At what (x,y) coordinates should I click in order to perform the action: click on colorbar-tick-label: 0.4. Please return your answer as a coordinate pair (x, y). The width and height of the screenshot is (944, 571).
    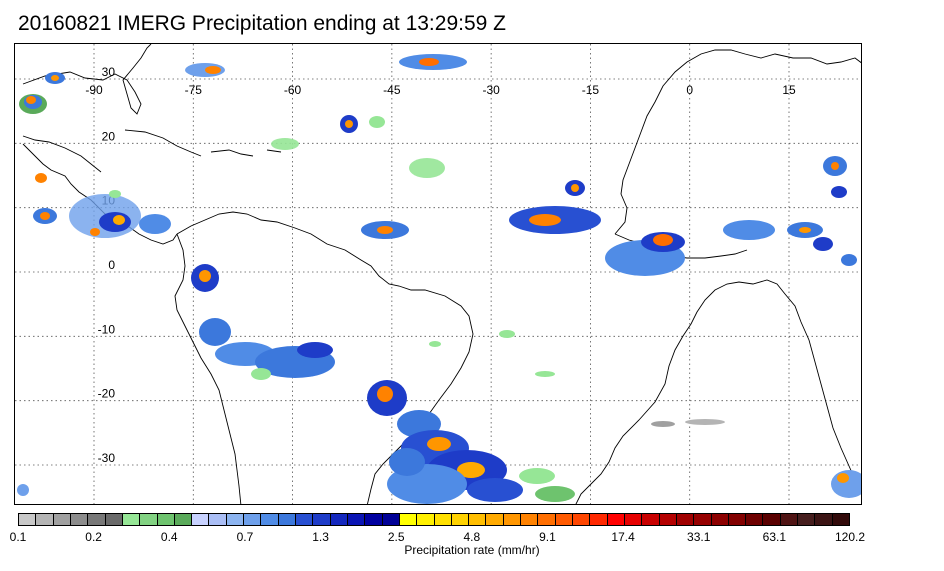
    Looking at the image, I should click on (169, 537).